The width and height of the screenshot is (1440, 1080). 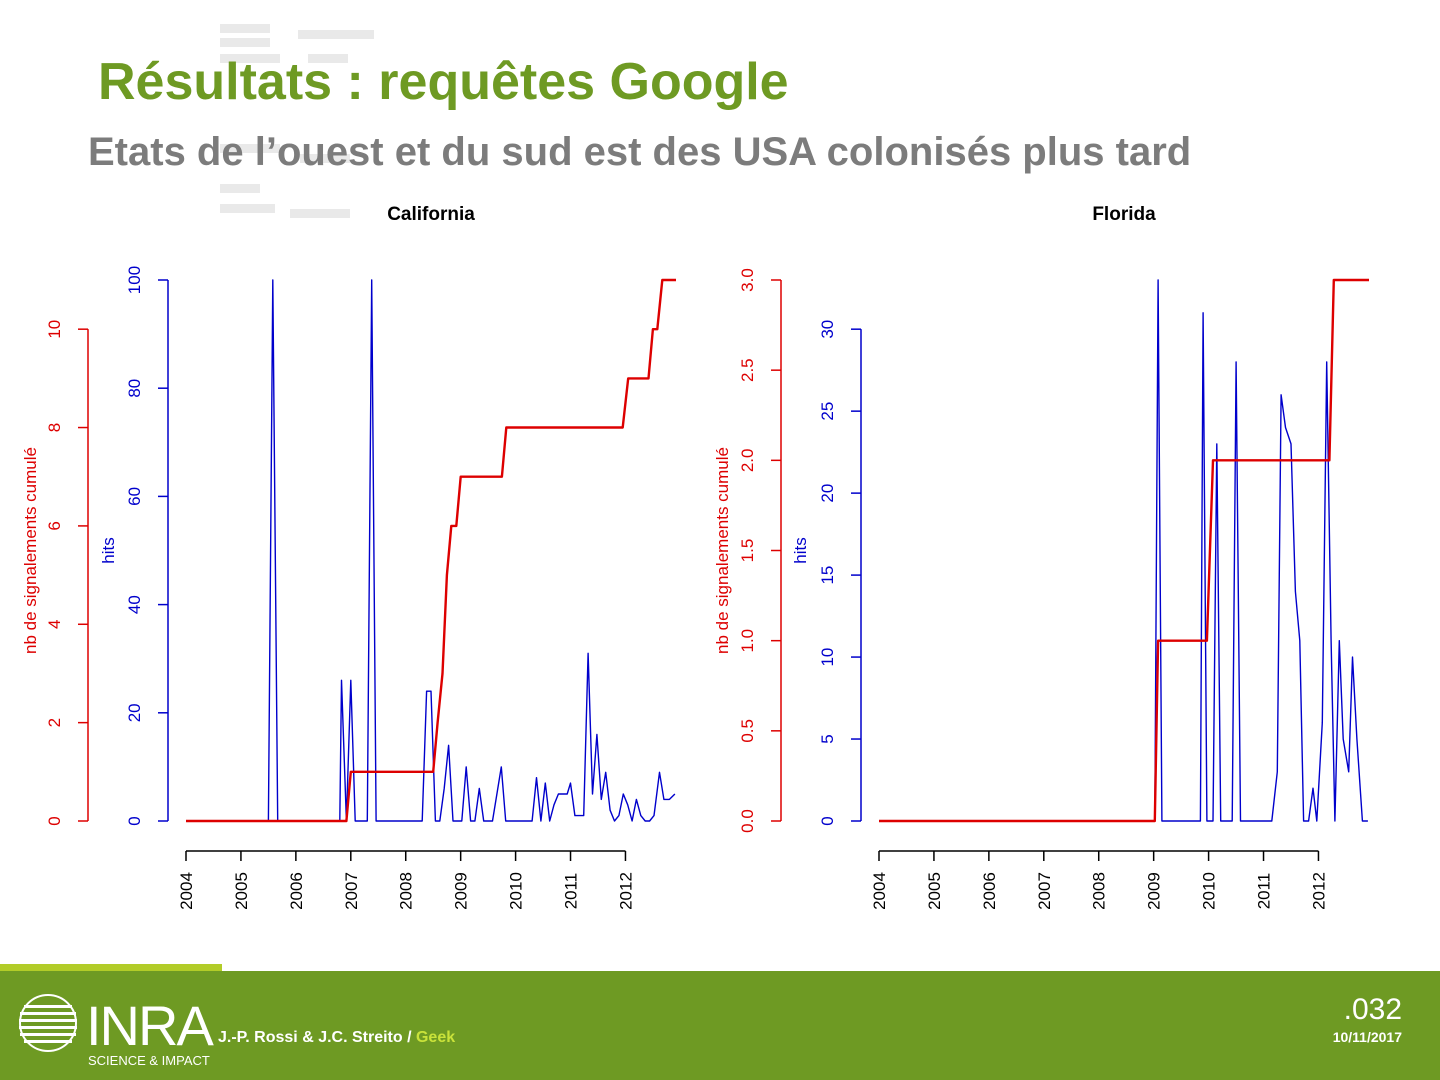 What do you see at coordinates (747, 731) in the screenshot?
I see `y-left-tick-label: 0.5` at bounding box center [747, 731].